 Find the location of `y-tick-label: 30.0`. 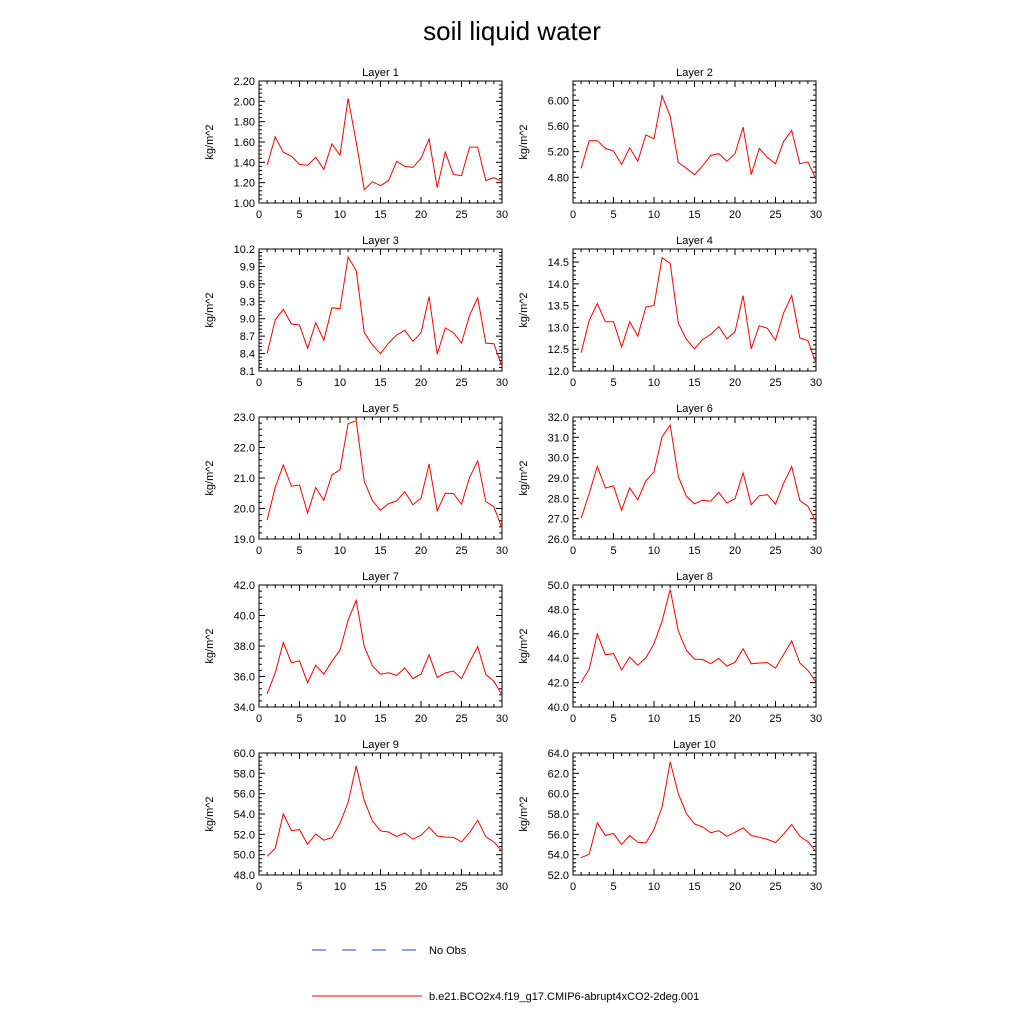

y-tick-label: 30.0 is located at coordinates (558, 459).